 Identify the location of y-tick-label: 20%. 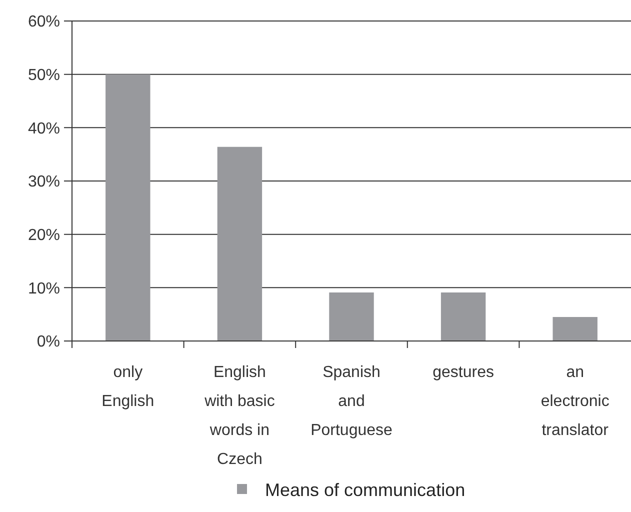
(44, 235).